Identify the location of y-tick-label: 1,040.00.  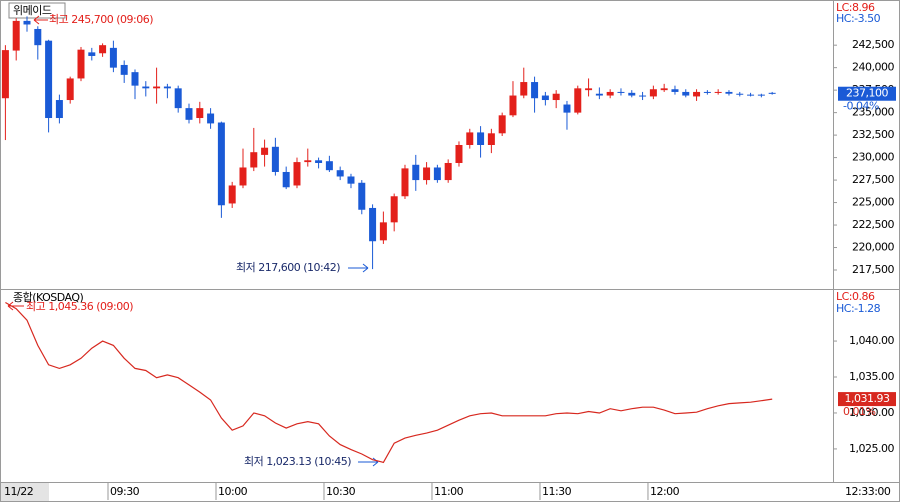
(871, 340).